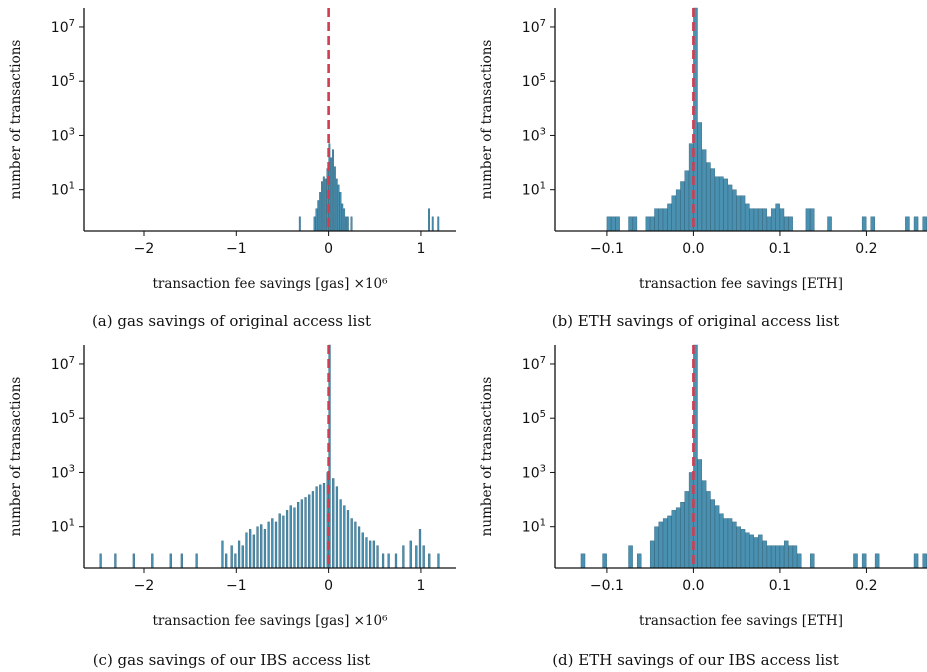 The height and width of the screenshot is (672, 927). What do you see at coordinates (231, 321) in the screenshot?
I see `chart-caption: (a) gas savings of original access list` at bounding box center [231, 321].